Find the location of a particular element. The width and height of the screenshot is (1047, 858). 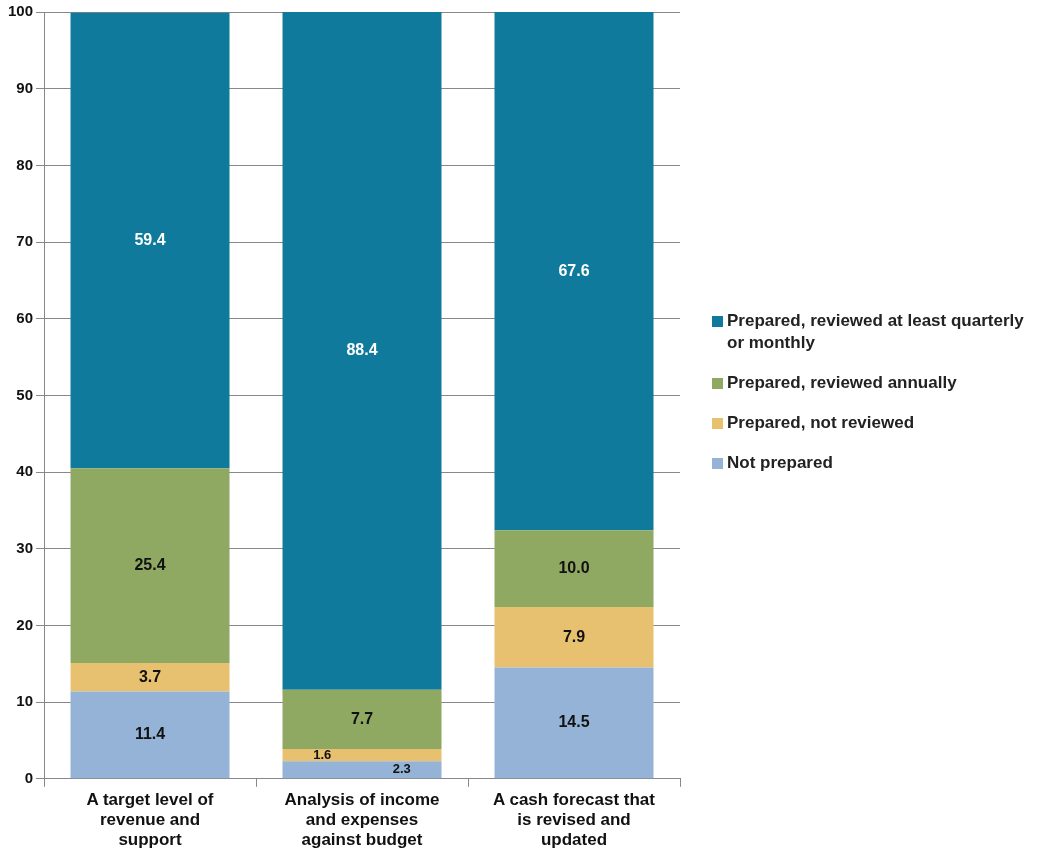

data-label: 67.6 is located at coordinates (574, 270).